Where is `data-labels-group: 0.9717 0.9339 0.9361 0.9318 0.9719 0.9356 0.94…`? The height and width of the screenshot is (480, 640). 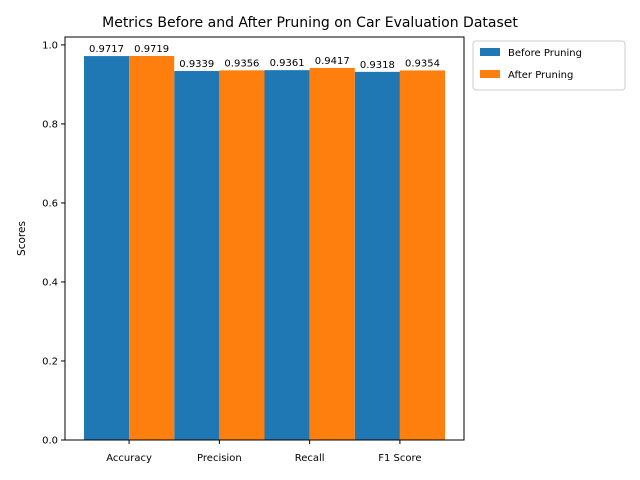 data-labels-group: 0.9717 0.9339 0.9361 0.9318 0.9719 0.9356 0.94… is located at coordinates (264, 57).